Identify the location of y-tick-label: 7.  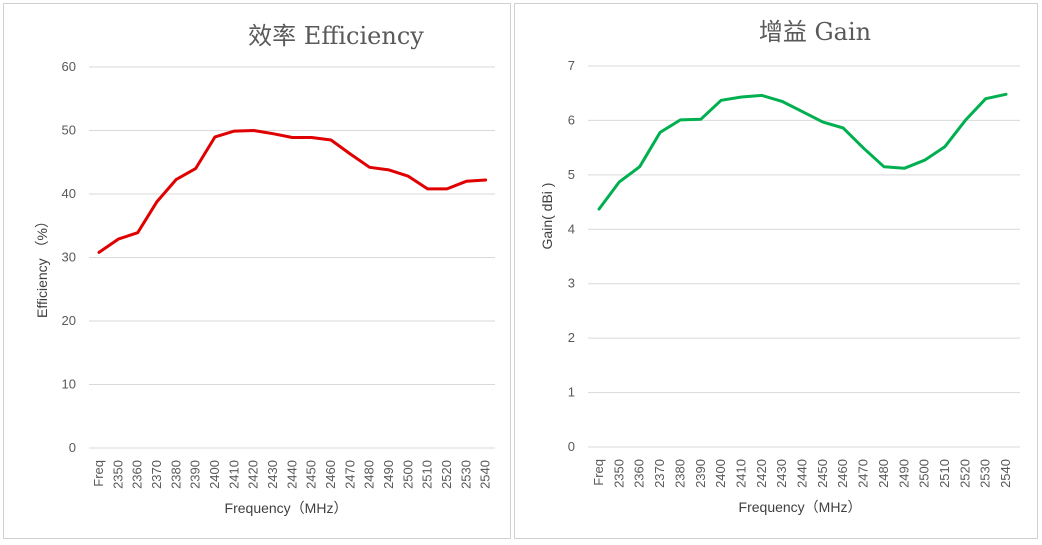
(571, 65).